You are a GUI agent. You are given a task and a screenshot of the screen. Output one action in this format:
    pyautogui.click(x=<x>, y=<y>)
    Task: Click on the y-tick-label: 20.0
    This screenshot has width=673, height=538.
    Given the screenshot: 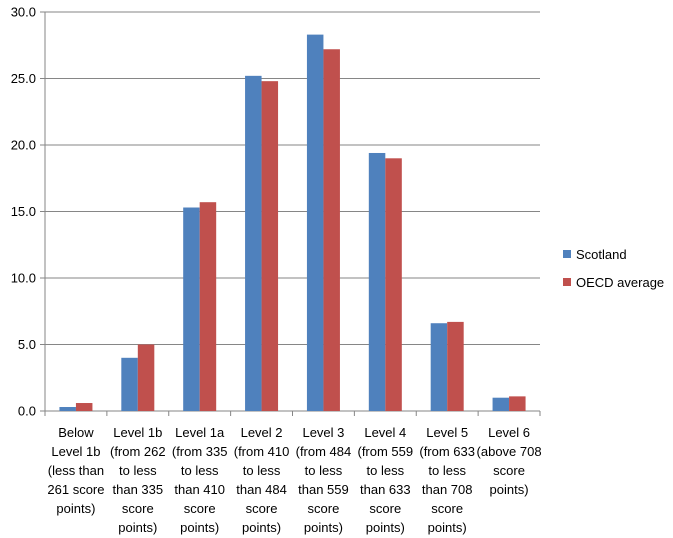 What is the action you would take?
    pyautogui.click(x=23, y=145)
    